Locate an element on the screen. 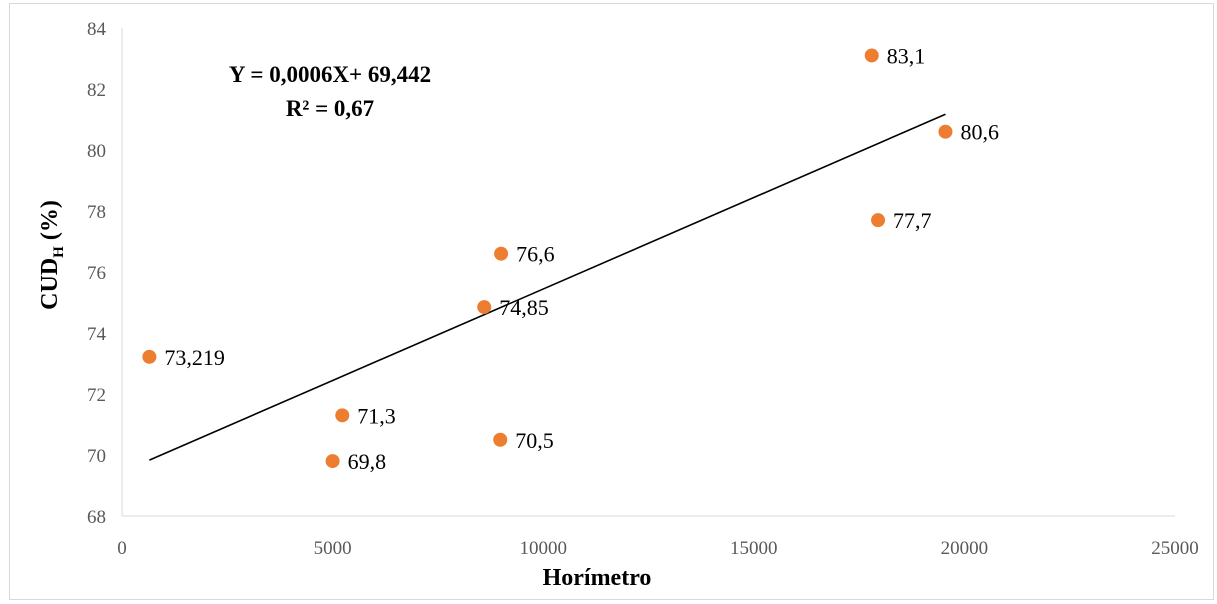 The image size is (1217, 604). y-tick-label: 70 is located at coordinates (96, 456).